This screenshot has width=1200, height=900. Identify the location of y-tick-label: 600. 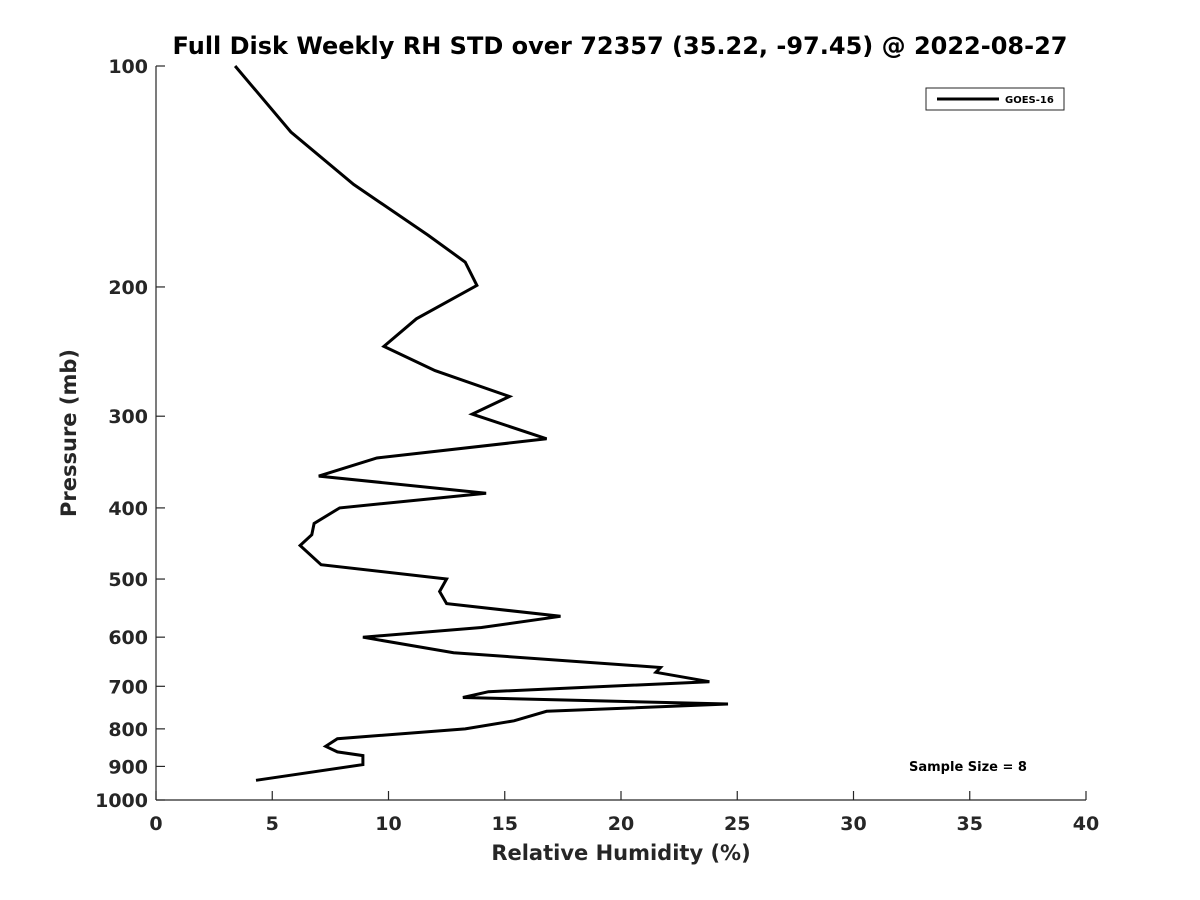
(128, 638).